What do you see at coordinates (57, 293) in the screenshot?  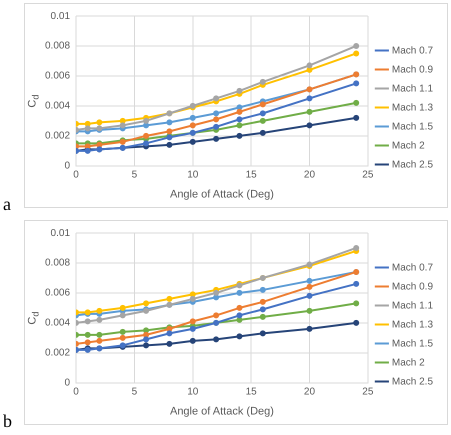 I see `y-tick-label: 0.006` at bounding box center [57, 293].